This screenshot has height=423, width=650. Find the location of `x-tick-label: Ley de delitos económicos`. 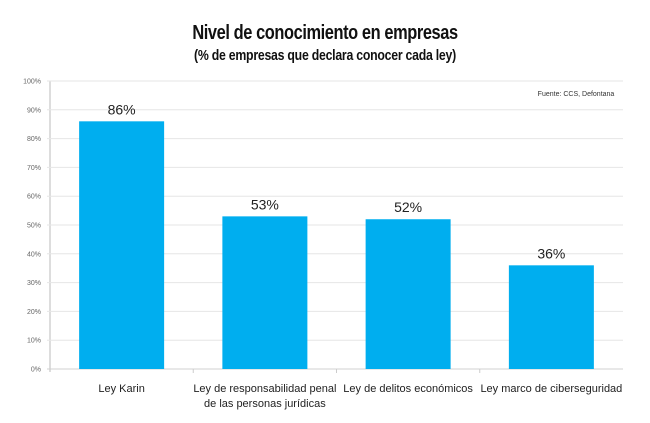

x-tick-label: Ley de delitos económicos is located at coordinates (408, 389).